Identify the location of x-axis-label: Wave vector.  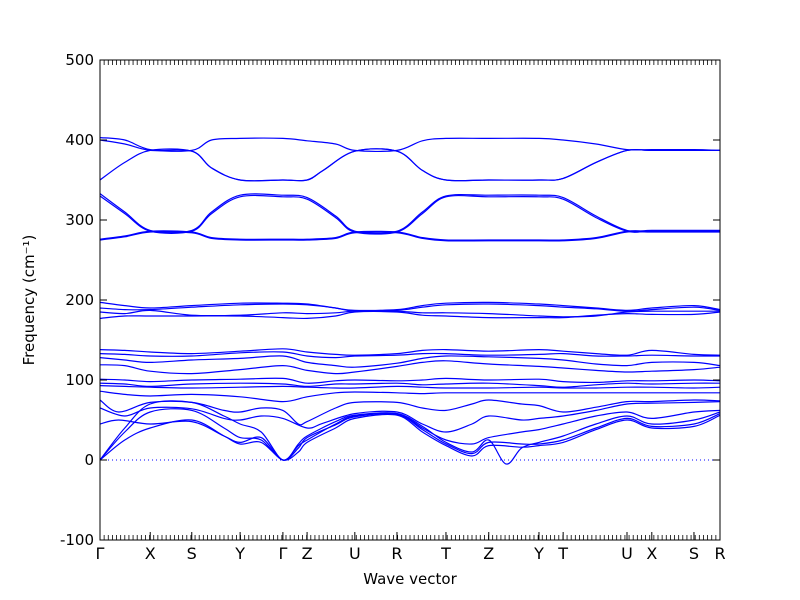
(410, 579).